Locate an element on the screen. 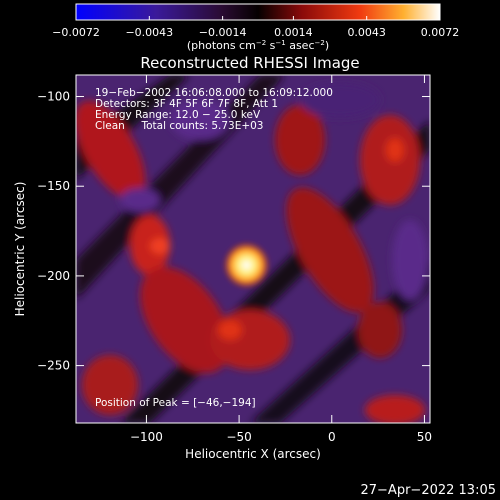 This screenshot has width=500, height=500. colorbar-tick-label: −0.0072 is located at coordinates (76, 32).